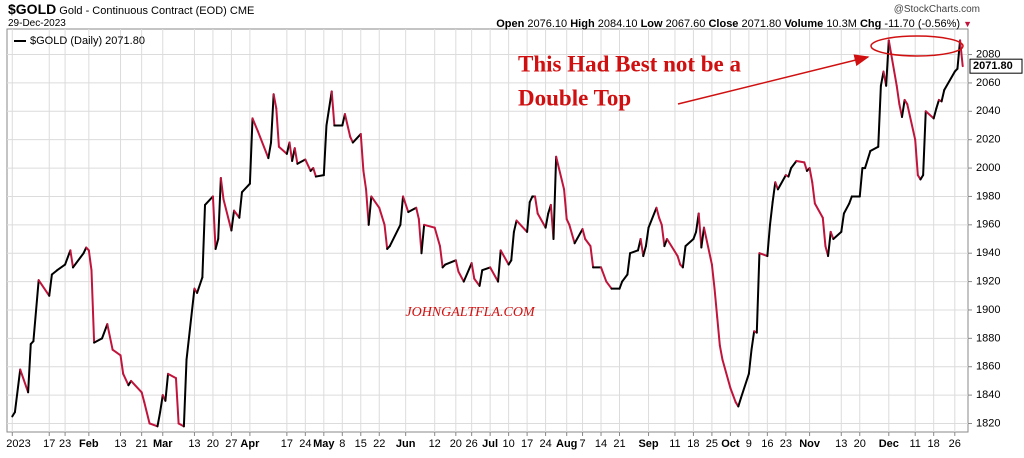 This screenshot has width=1024, height=458. Describe the element at coordinates (988, 196) in the screenshot. I see `y-tick-label: 1980` at that location.